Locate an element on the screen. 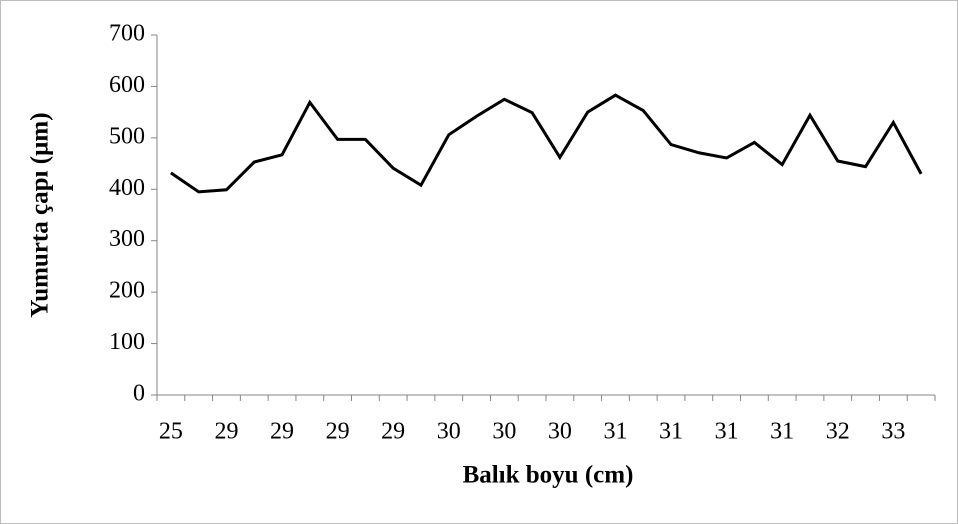 Image resolution: width=958 pixels, height=524 pixels. y-tick-label: 700 is located at coordinates (127, 34).